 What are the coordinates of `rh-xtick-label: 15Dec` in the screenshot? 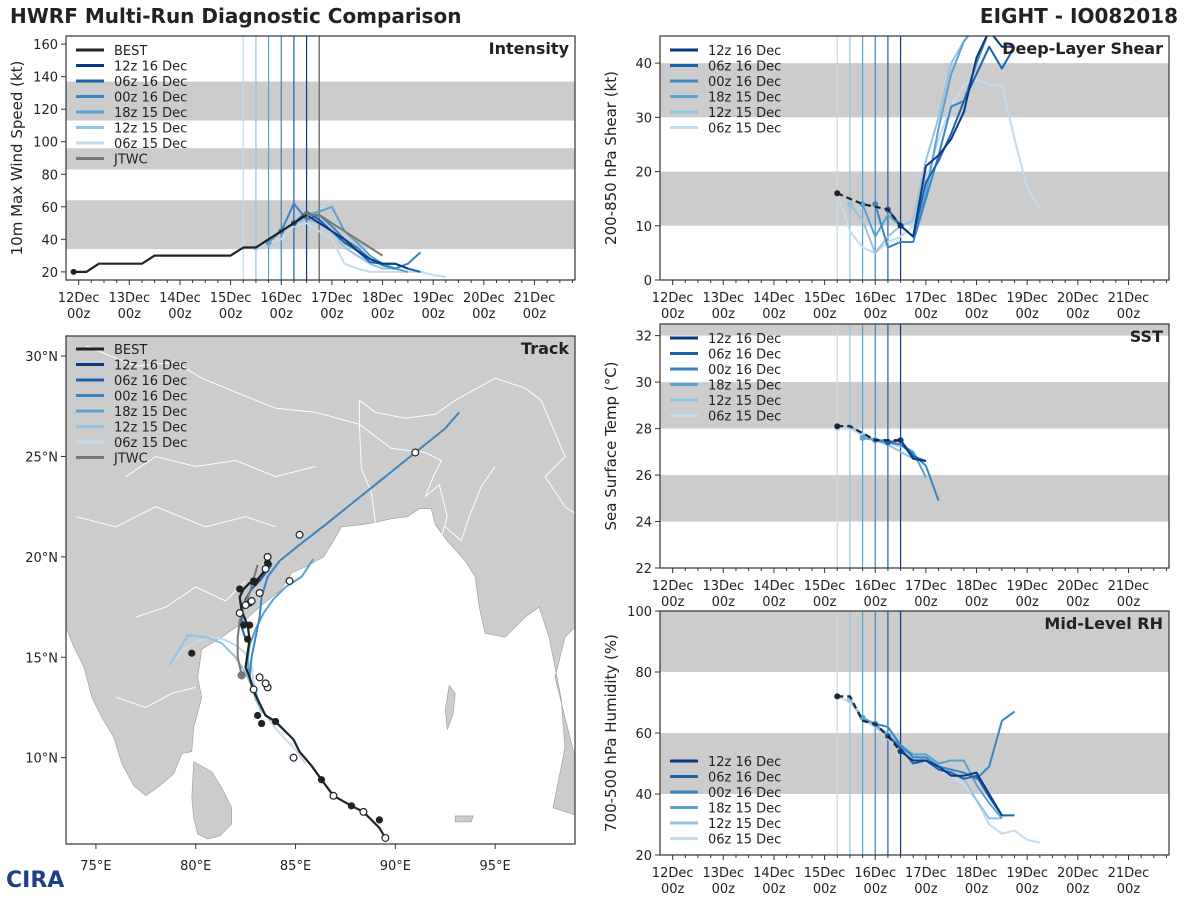 It's located at (825, 873).